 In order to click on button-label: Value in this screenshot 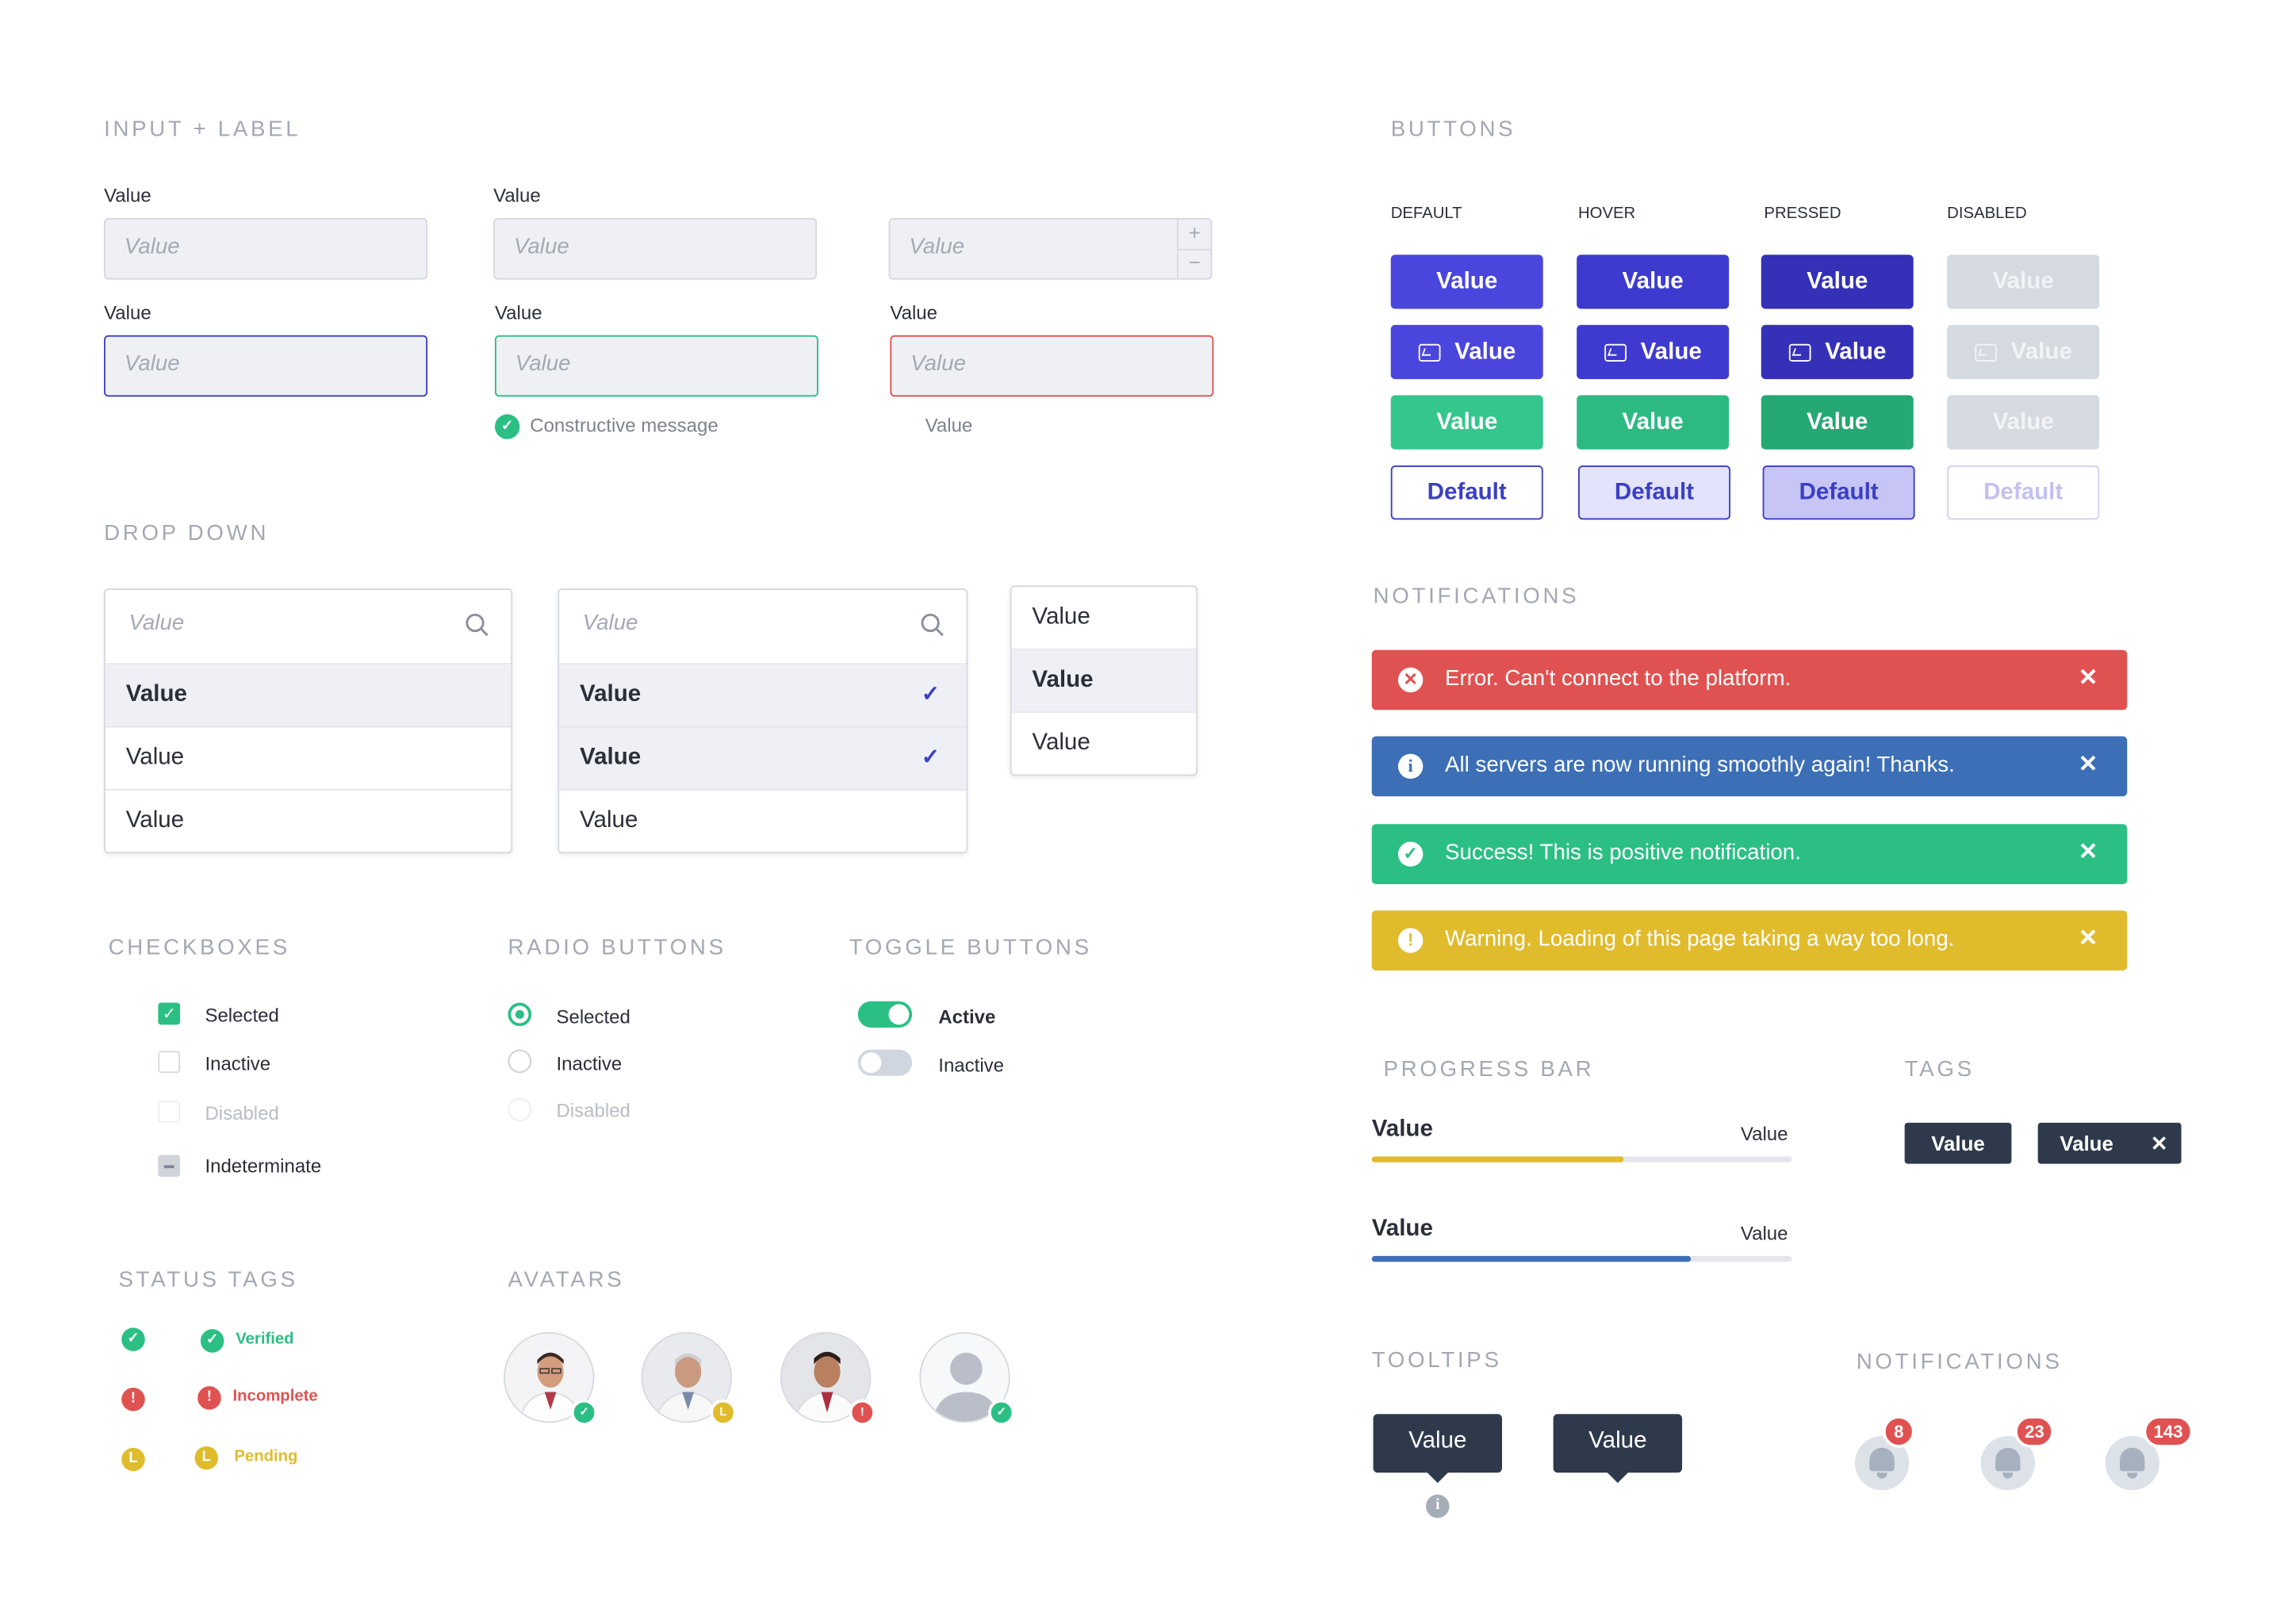, I will do `click(1671, 351)`.